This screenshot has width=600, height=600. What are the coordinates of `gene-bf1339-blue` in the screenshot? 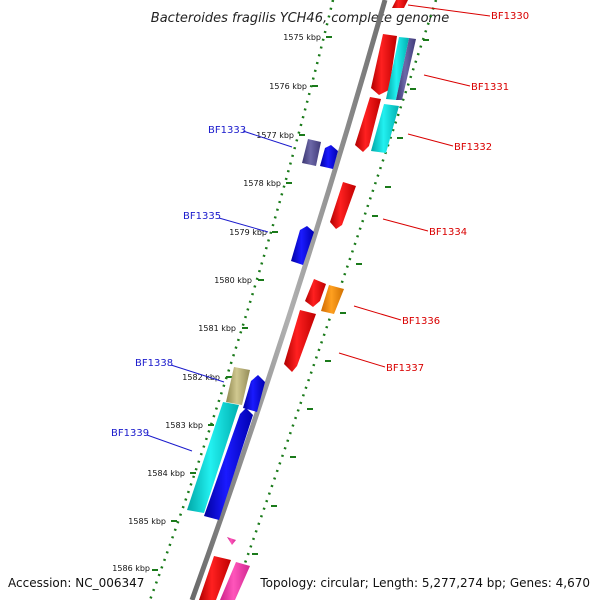 It's located at (228, 464).